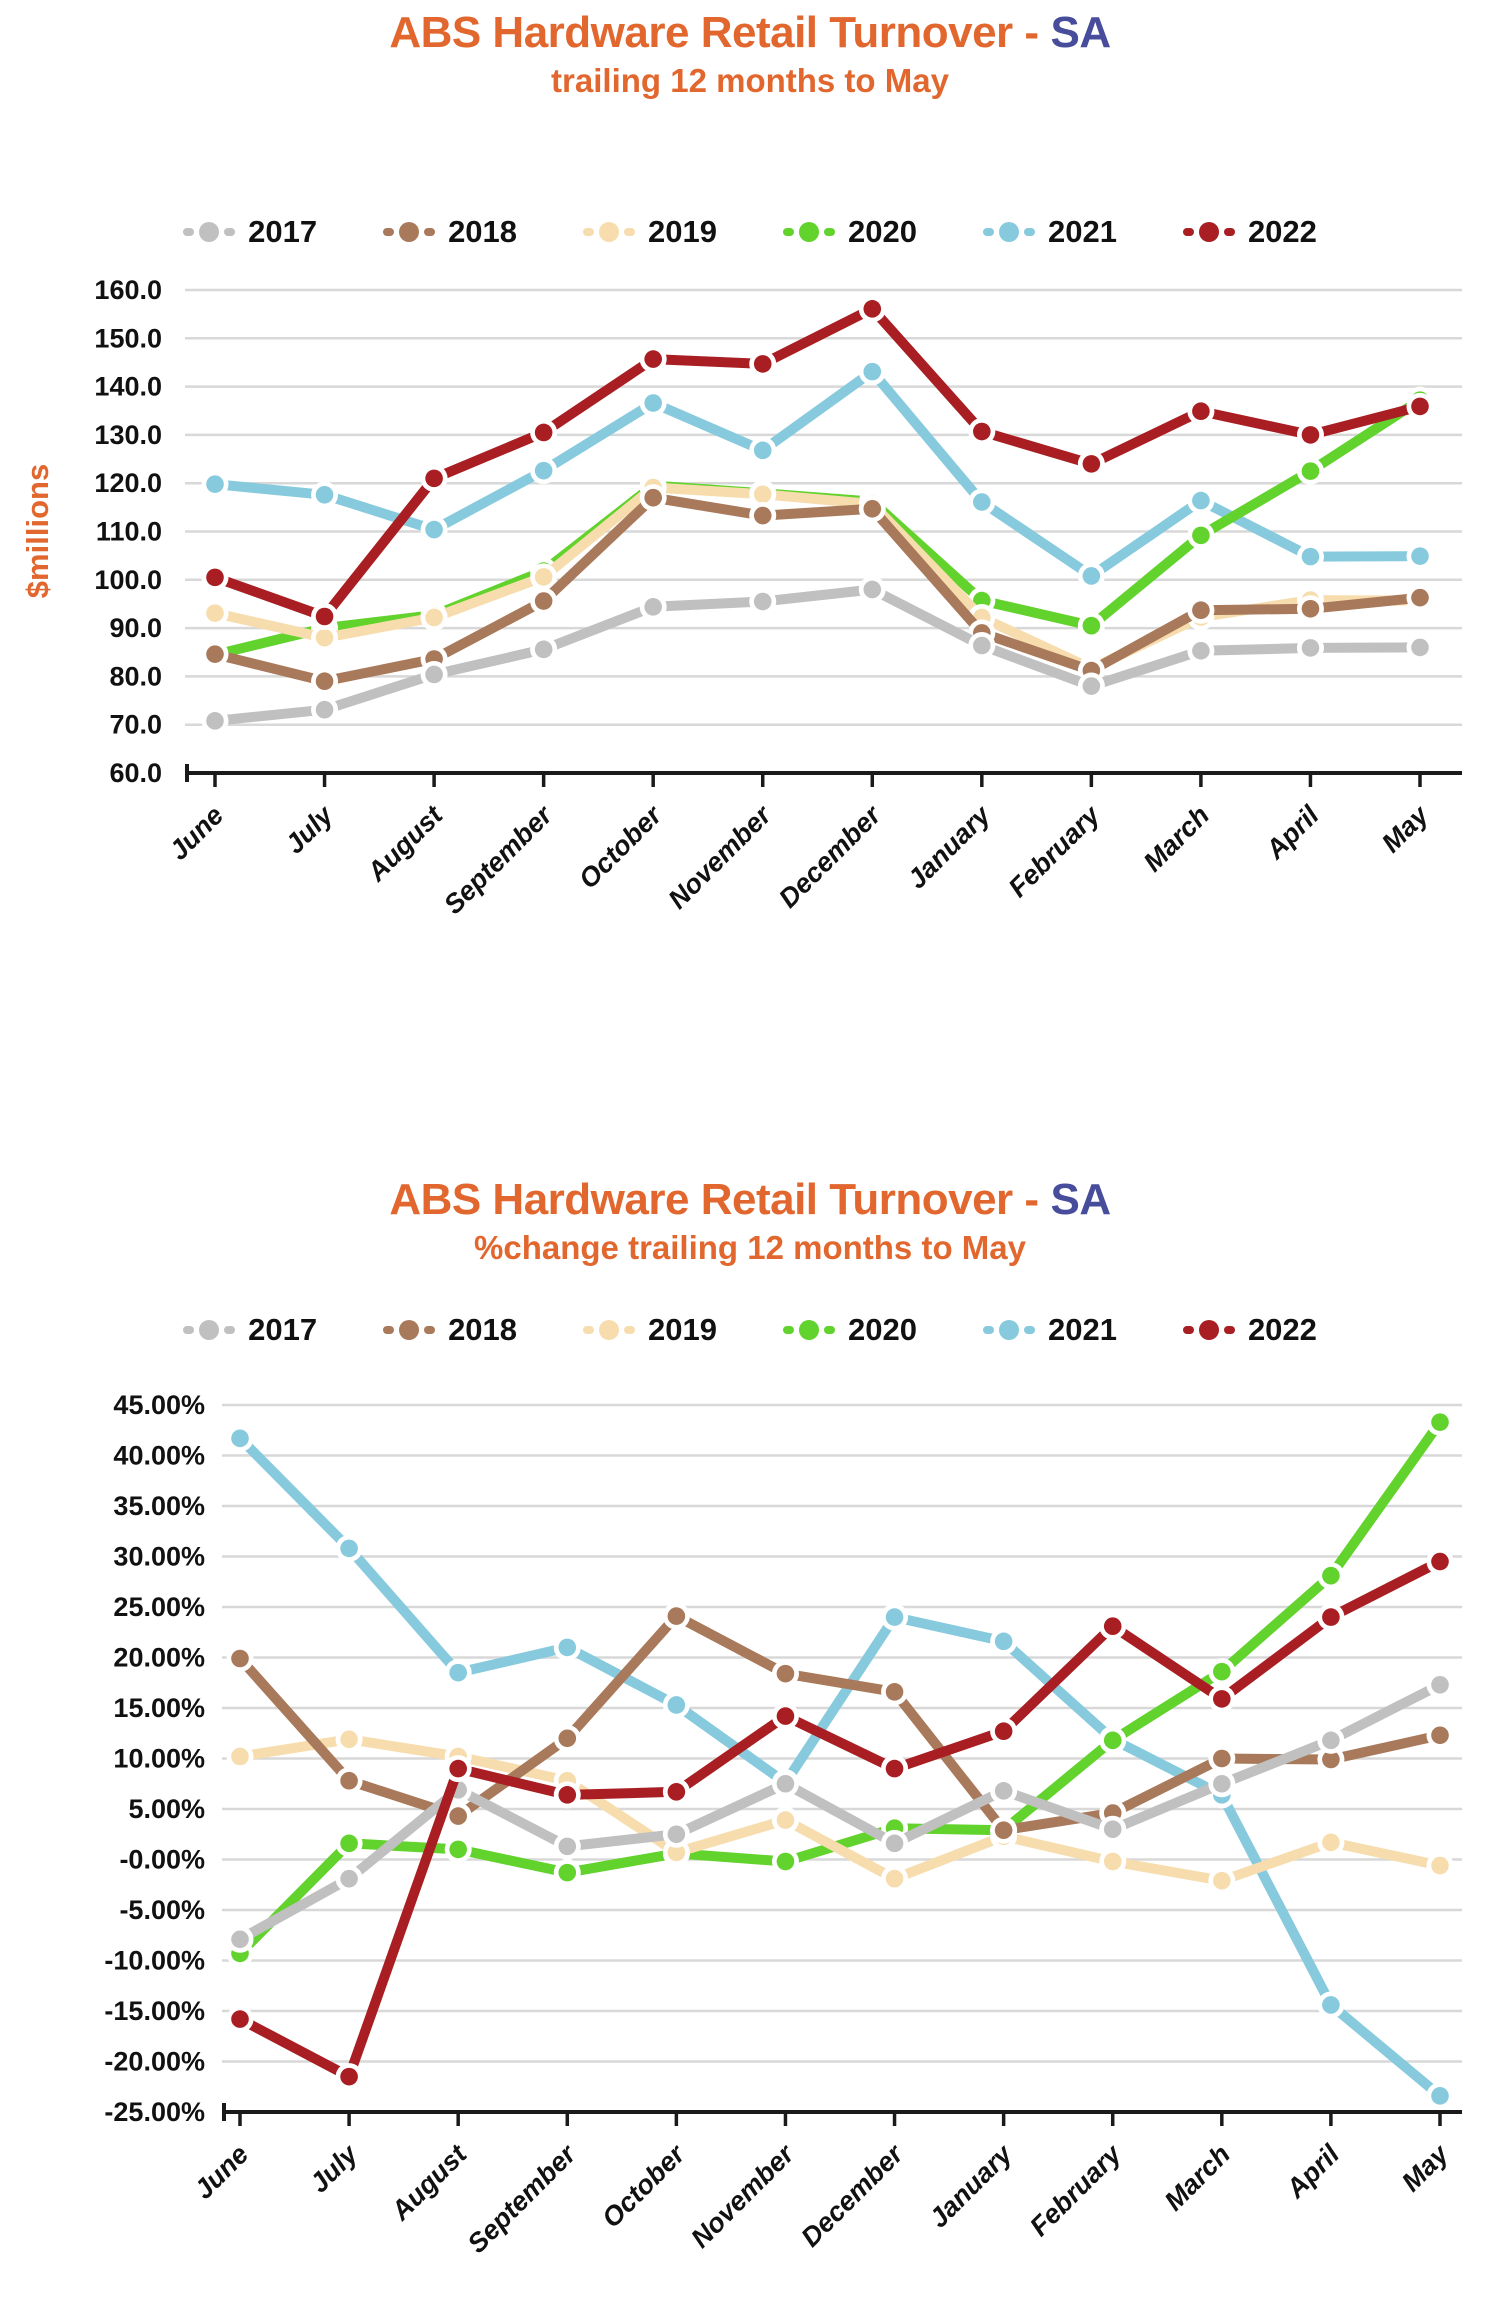 The image size is (1500, 2300). What do you see at coordinates (567, 1738) in the screenshot?
I see `data-point-2018-September` at bounding box center [567, 1738].